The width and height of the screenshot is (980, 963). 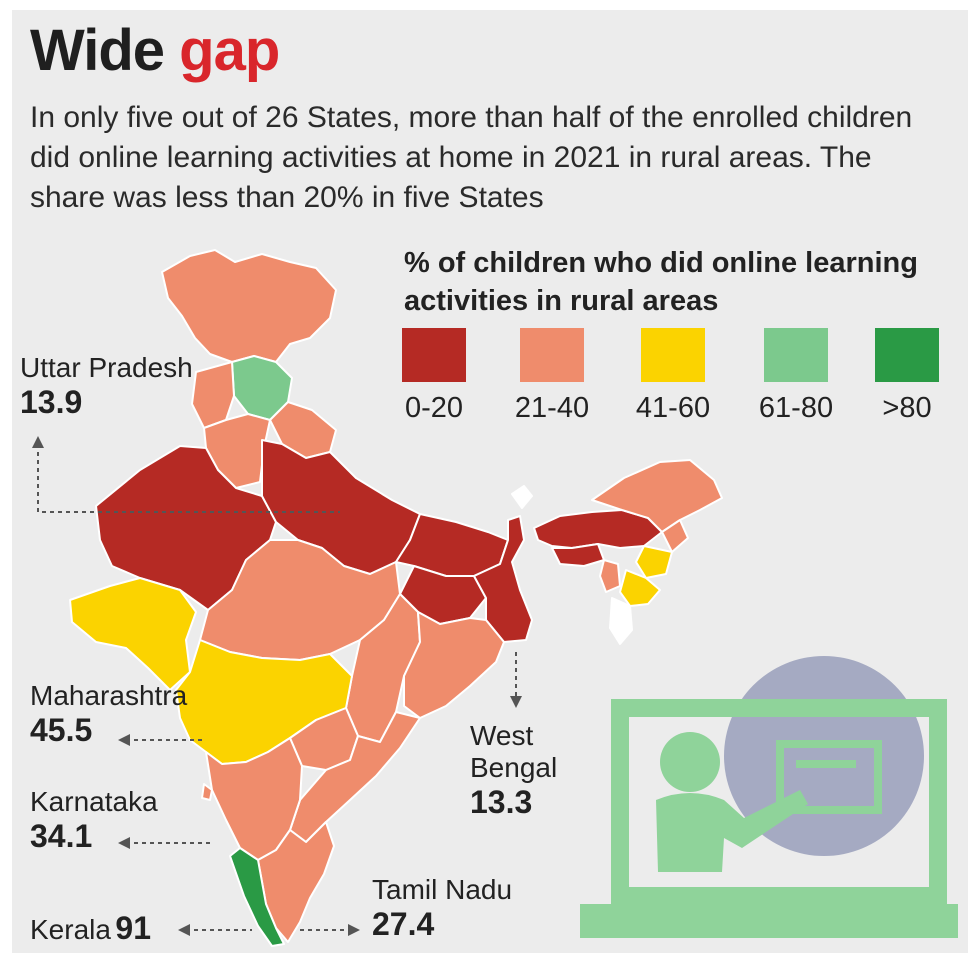 I want to click on region-nagaland, so click(x=675, y=536).